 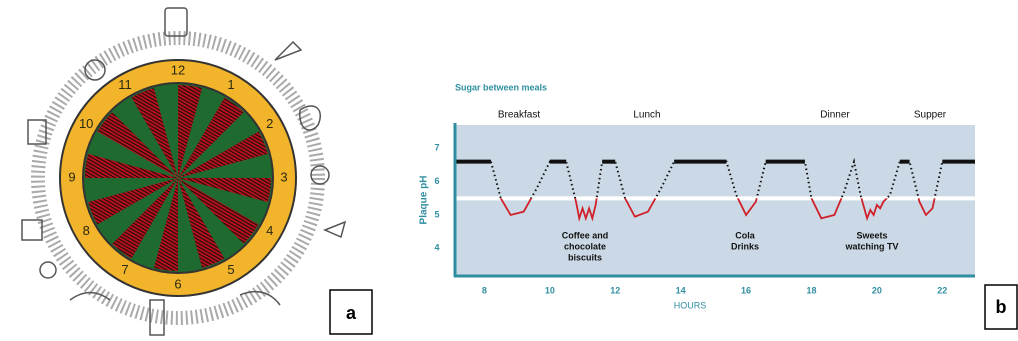 What do you see at coordinates (283, 176) in the screenshot?
I see `clock-number: 3` at bounding box center [283, 176].